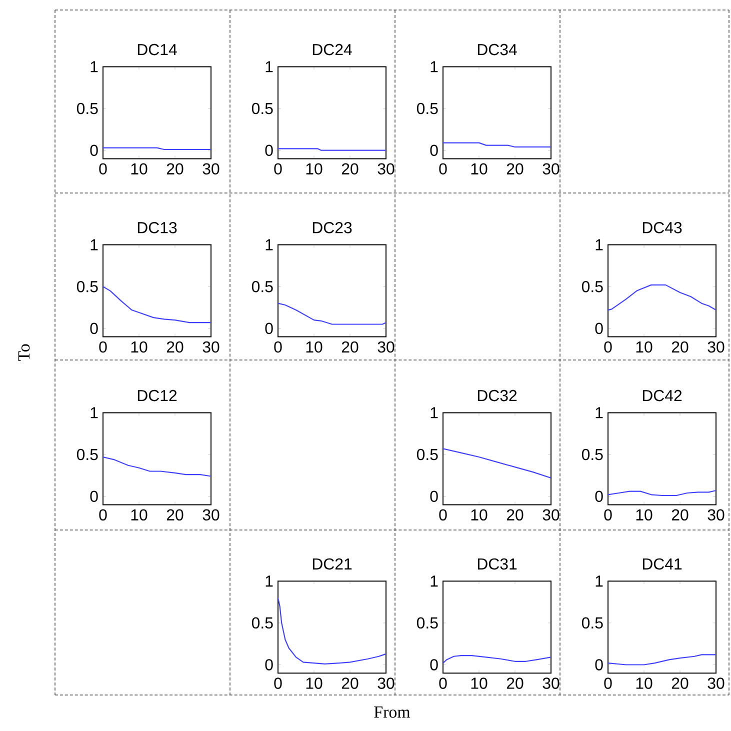  Describe the element at coordinates (662, 228) in the screenshot. I see `chart-title: DC43` at that location.